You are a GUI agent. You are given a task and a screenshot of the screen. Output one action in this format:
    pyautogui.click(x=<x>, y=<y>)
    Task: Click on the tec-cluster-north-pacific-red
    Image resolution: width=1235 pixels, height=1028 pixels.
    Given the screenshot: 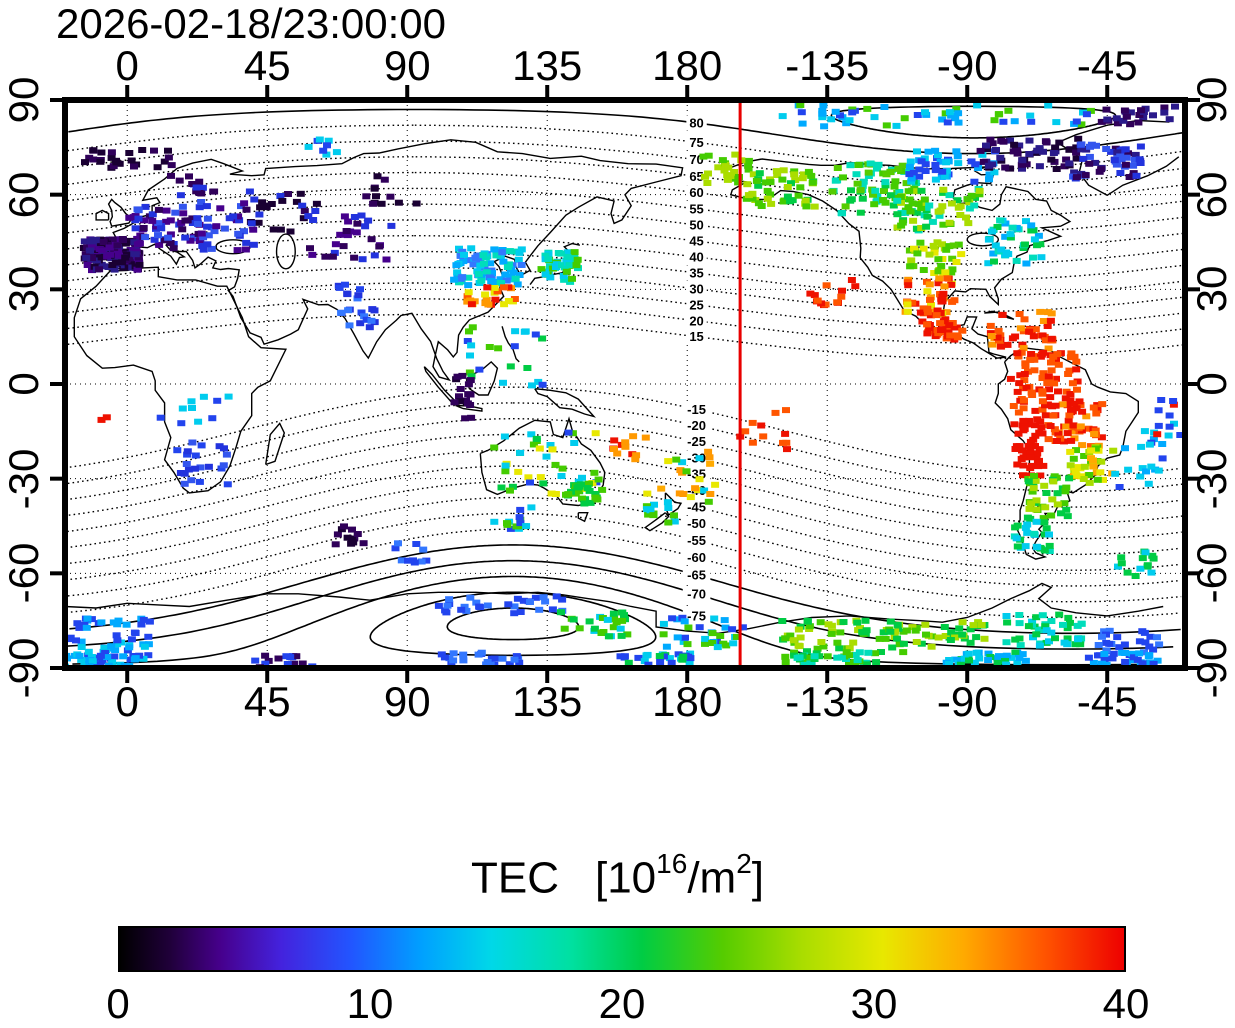 What is the action you would take?
    pyautogui.click(x=833, y=293)
    